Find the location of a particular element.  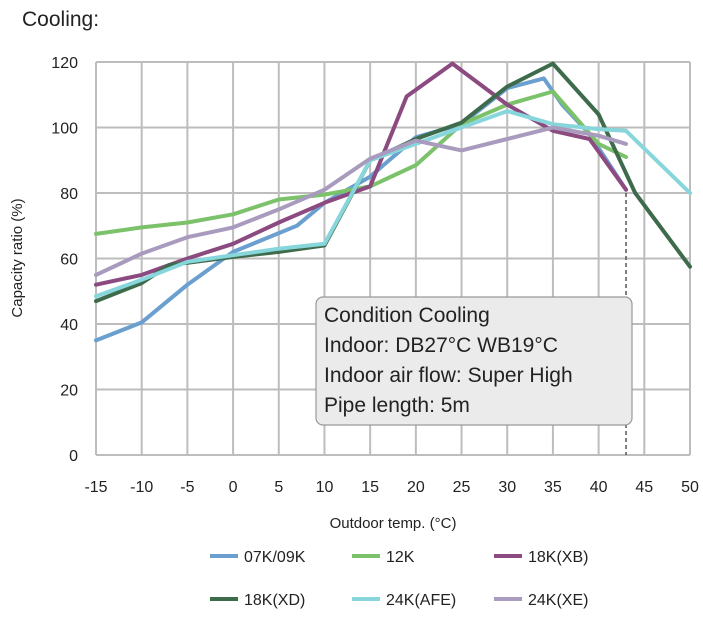

annotation-box is located at coordinates (474, 361).